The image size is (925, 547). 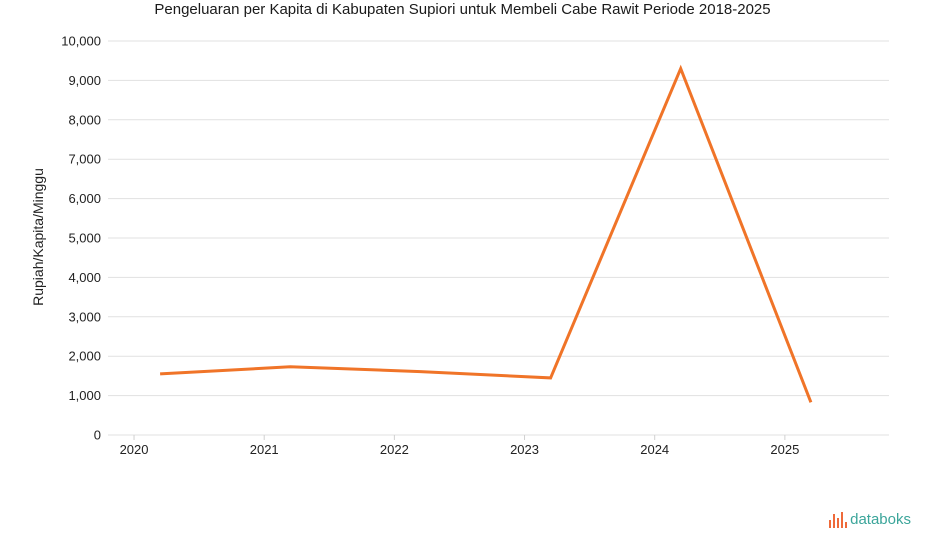 What do you see at coordinates (84, 198) in the screenshot?
I see `y-tick-label: 6,000` at bounding box center [84, 198].